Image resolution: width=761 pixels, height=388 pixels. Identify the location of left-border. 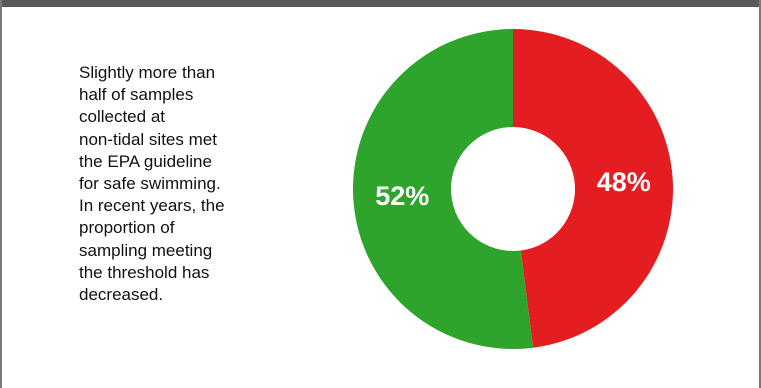
(1, 194).